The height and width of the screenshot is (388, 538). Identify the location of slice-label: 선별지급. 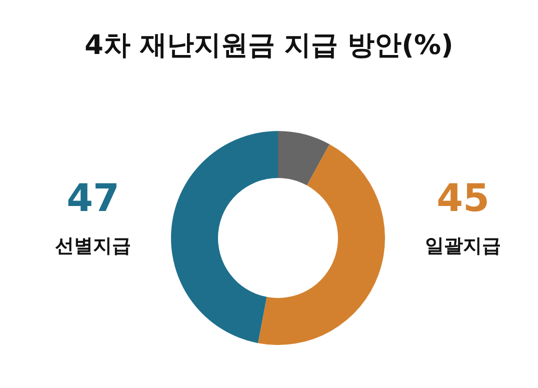
(93, 246).